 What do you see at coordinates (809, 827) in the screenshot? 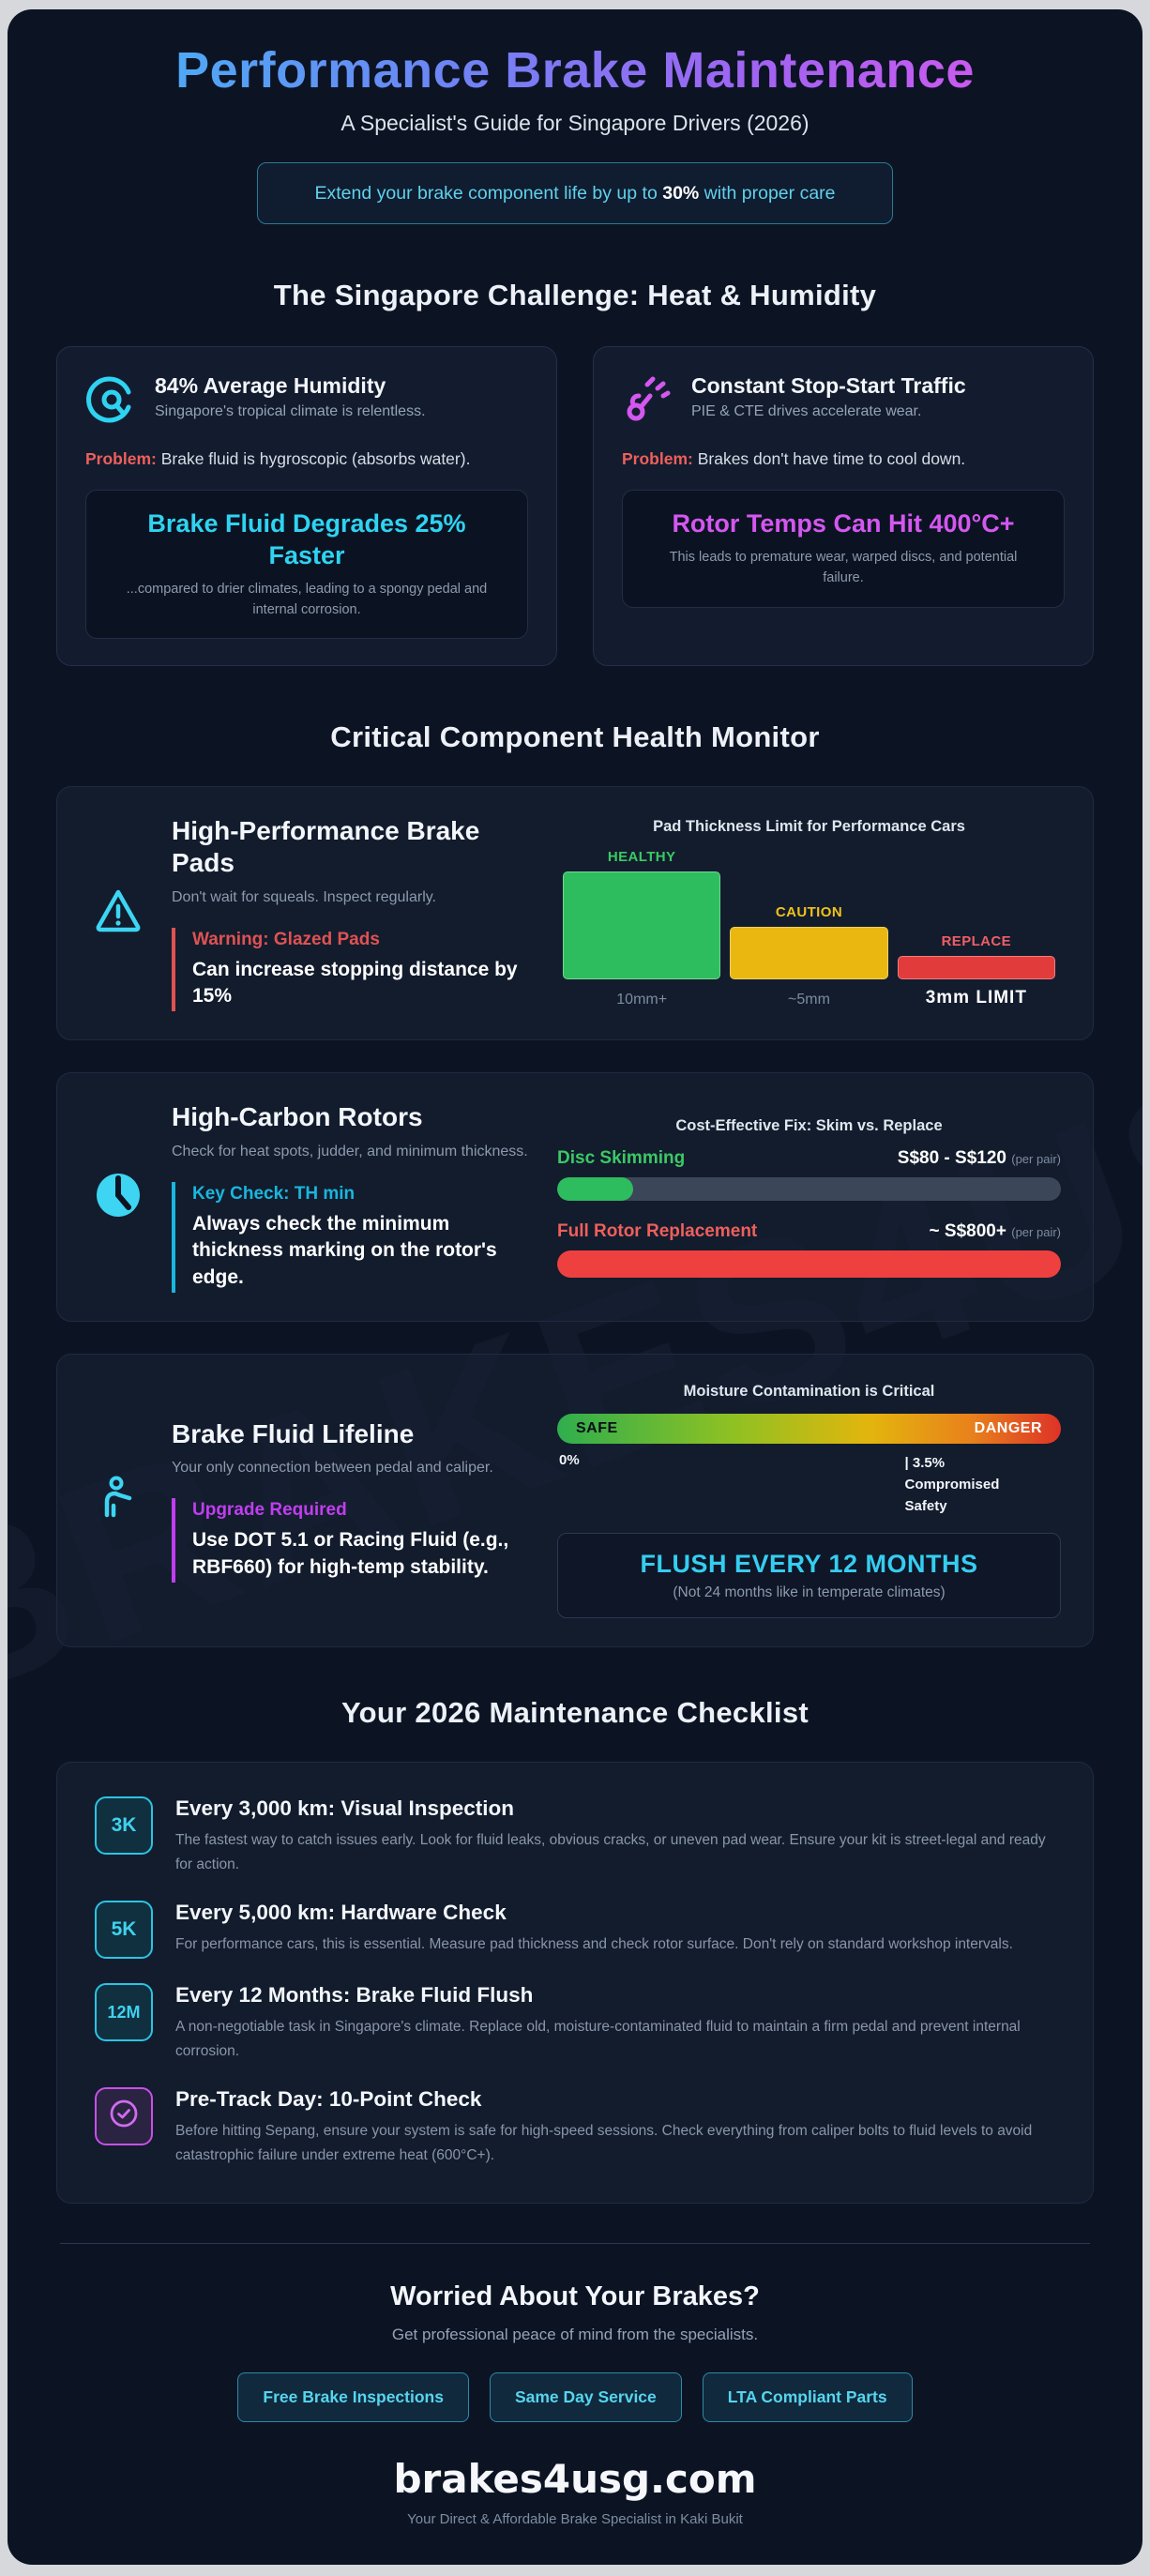
I see `pad-chart-title: Pad Thickness Limit for Performance Cars` at bounding box center [809, 827].